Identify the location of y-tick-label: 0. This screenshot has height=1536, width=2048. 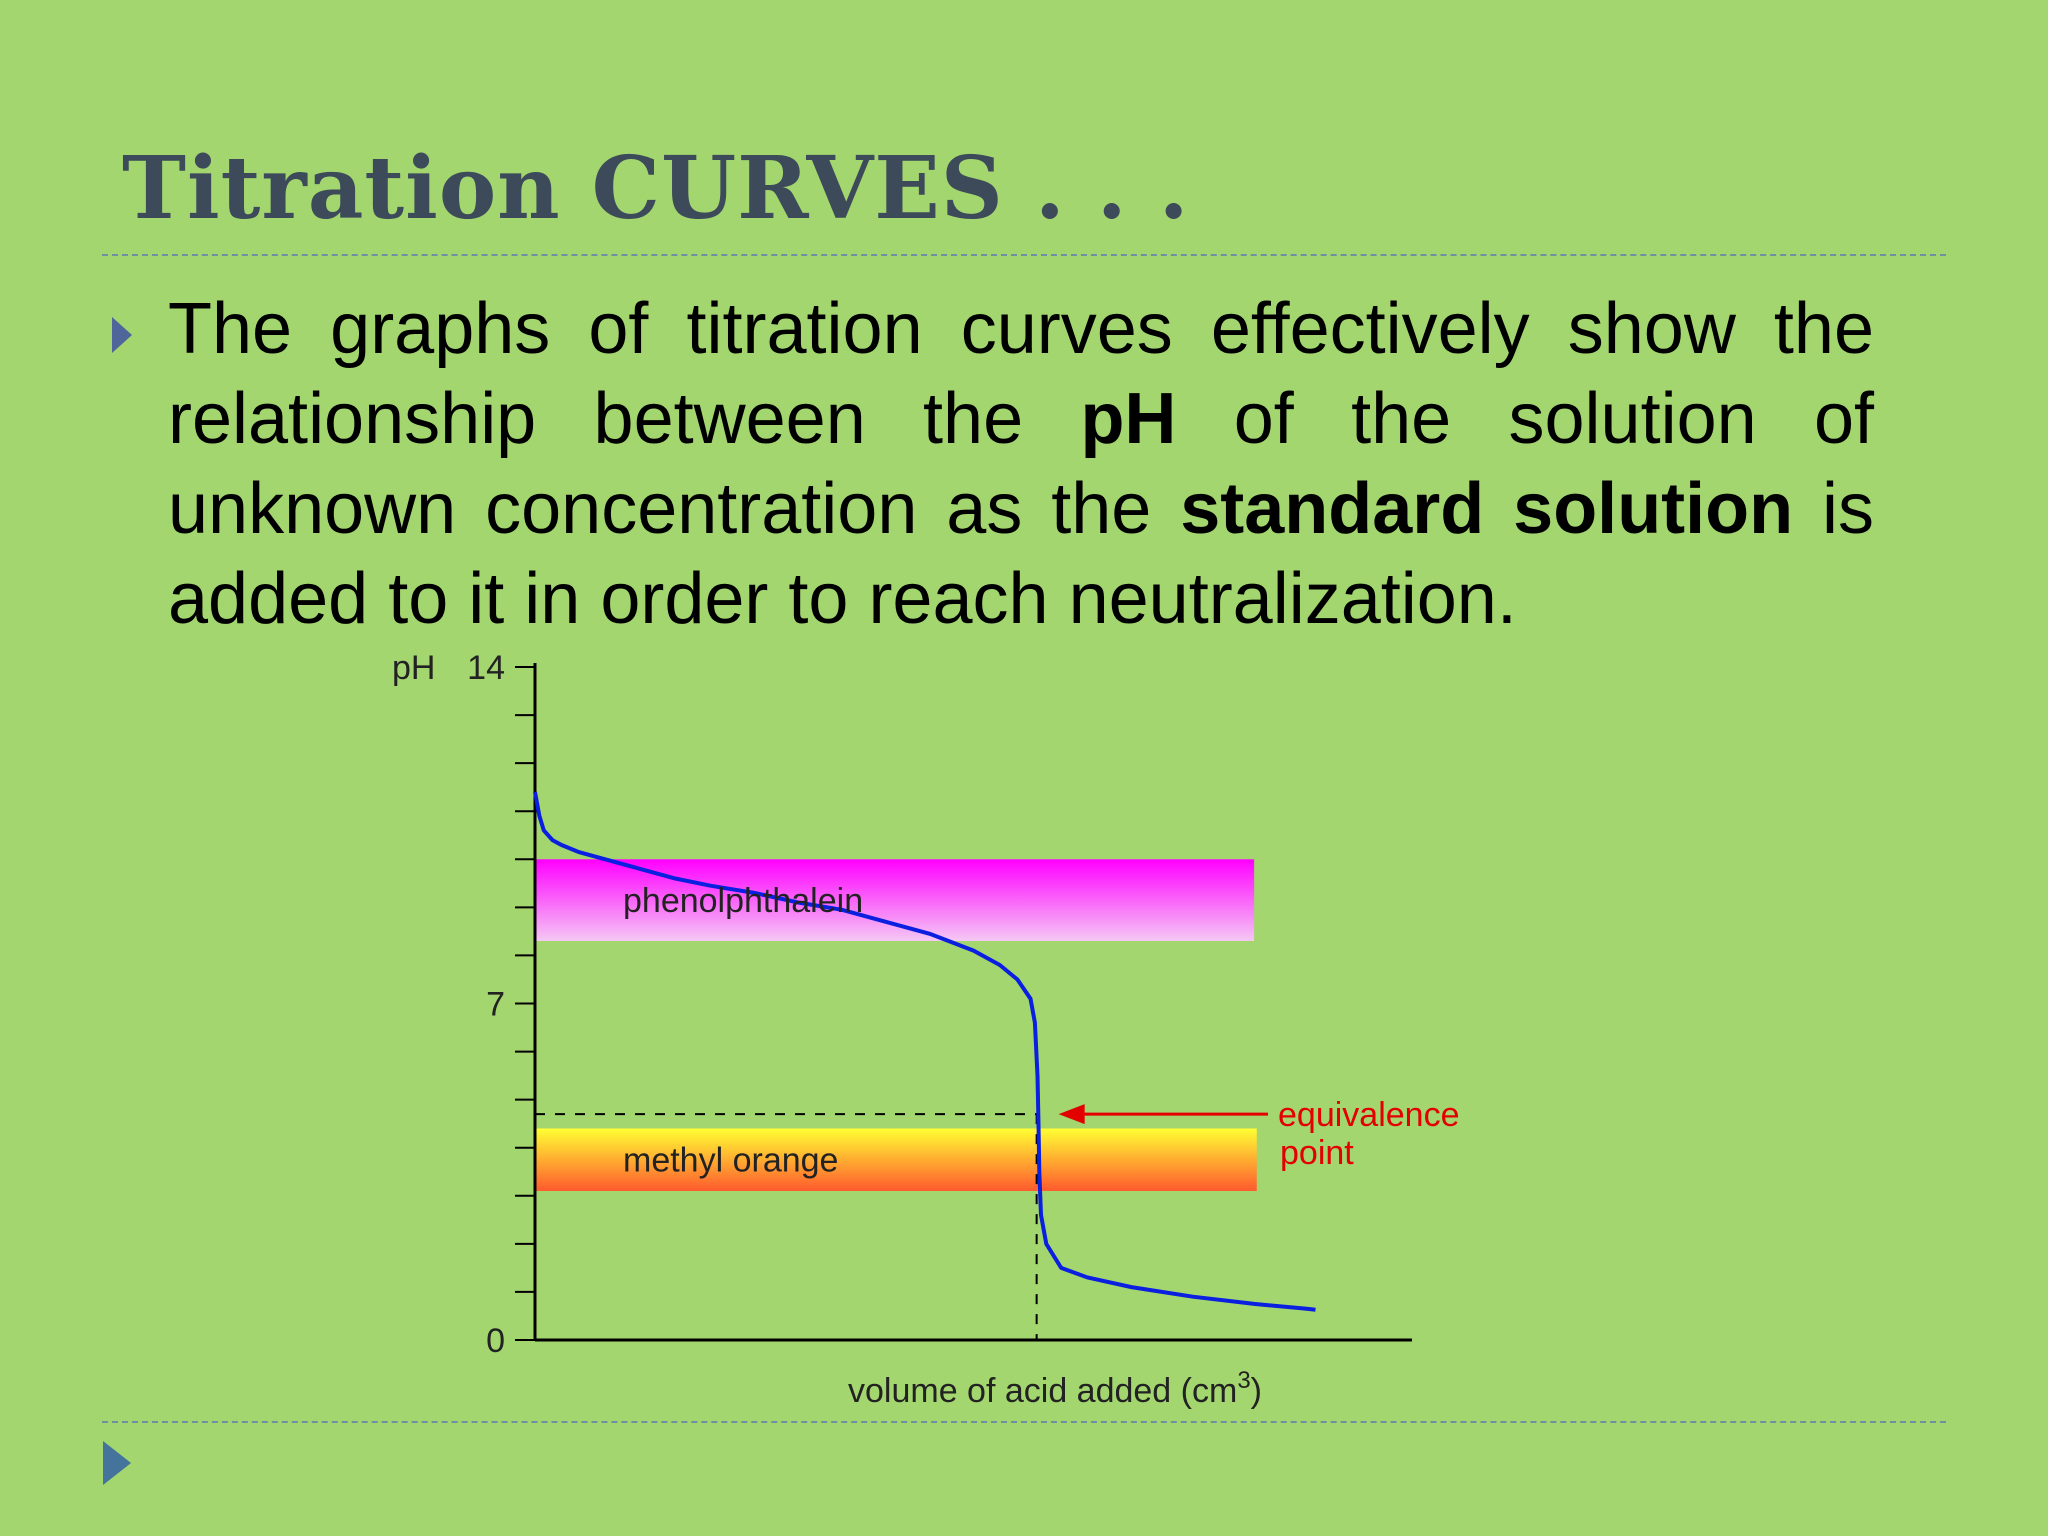
(495, 1341).